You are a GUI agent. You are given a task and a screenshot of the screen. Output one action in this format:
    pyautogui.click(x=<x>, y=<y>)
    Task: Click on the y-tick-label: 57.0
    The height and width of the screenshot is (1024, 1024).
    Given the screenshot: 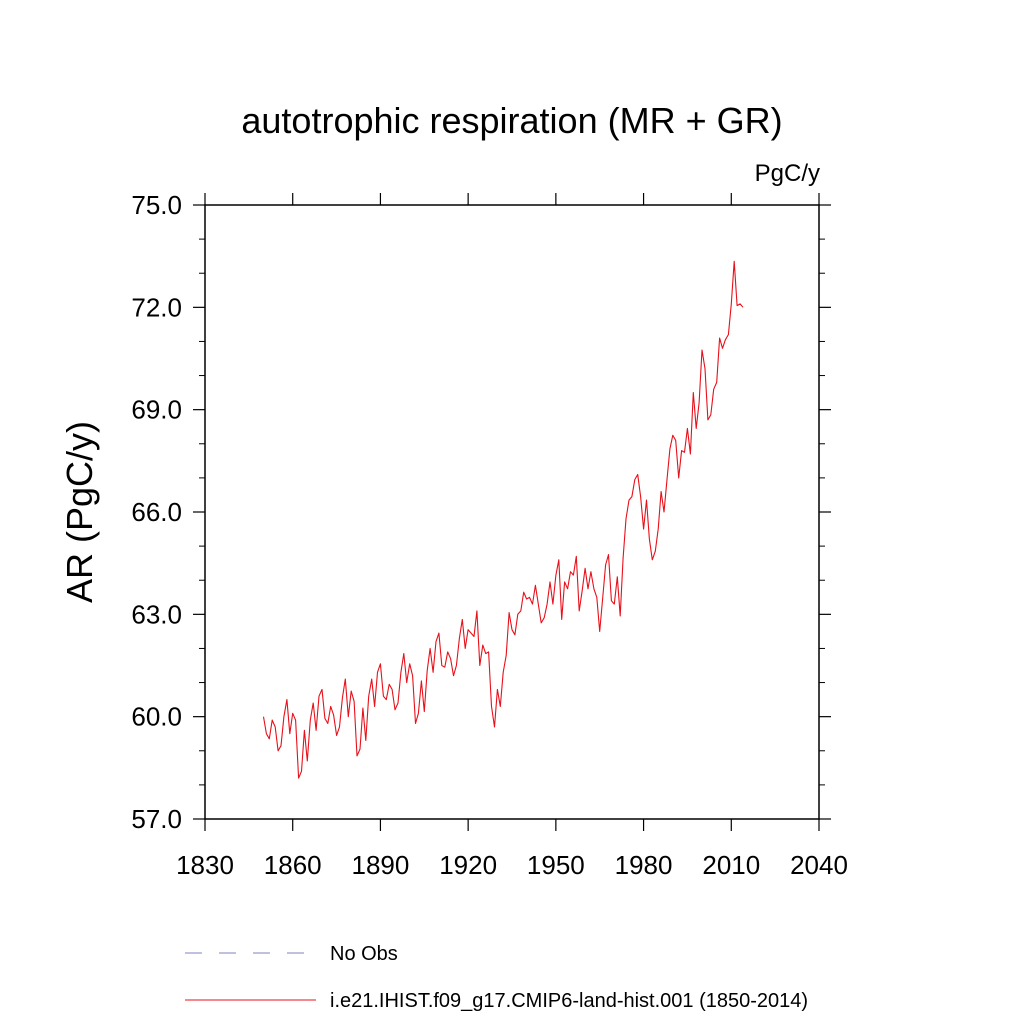 What is the action you would take?
    pyautogui.click(x=156, y=819)
    